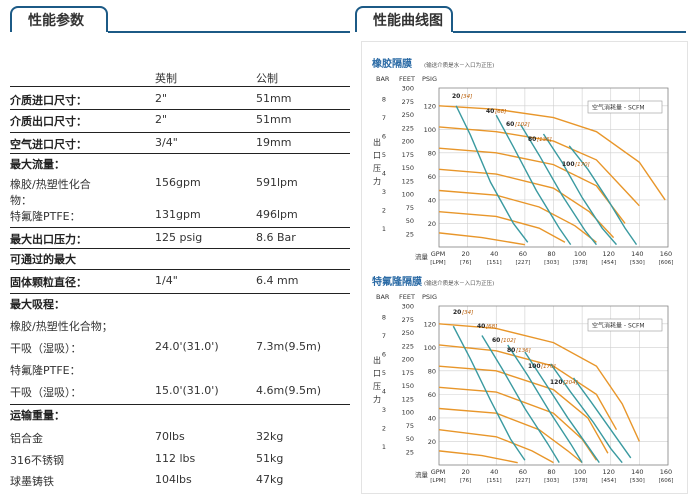  What do you see at coordinates (270, 479) in the screenshot?
I see `spec-metric: 47kg` at bounding box center [270, 479].